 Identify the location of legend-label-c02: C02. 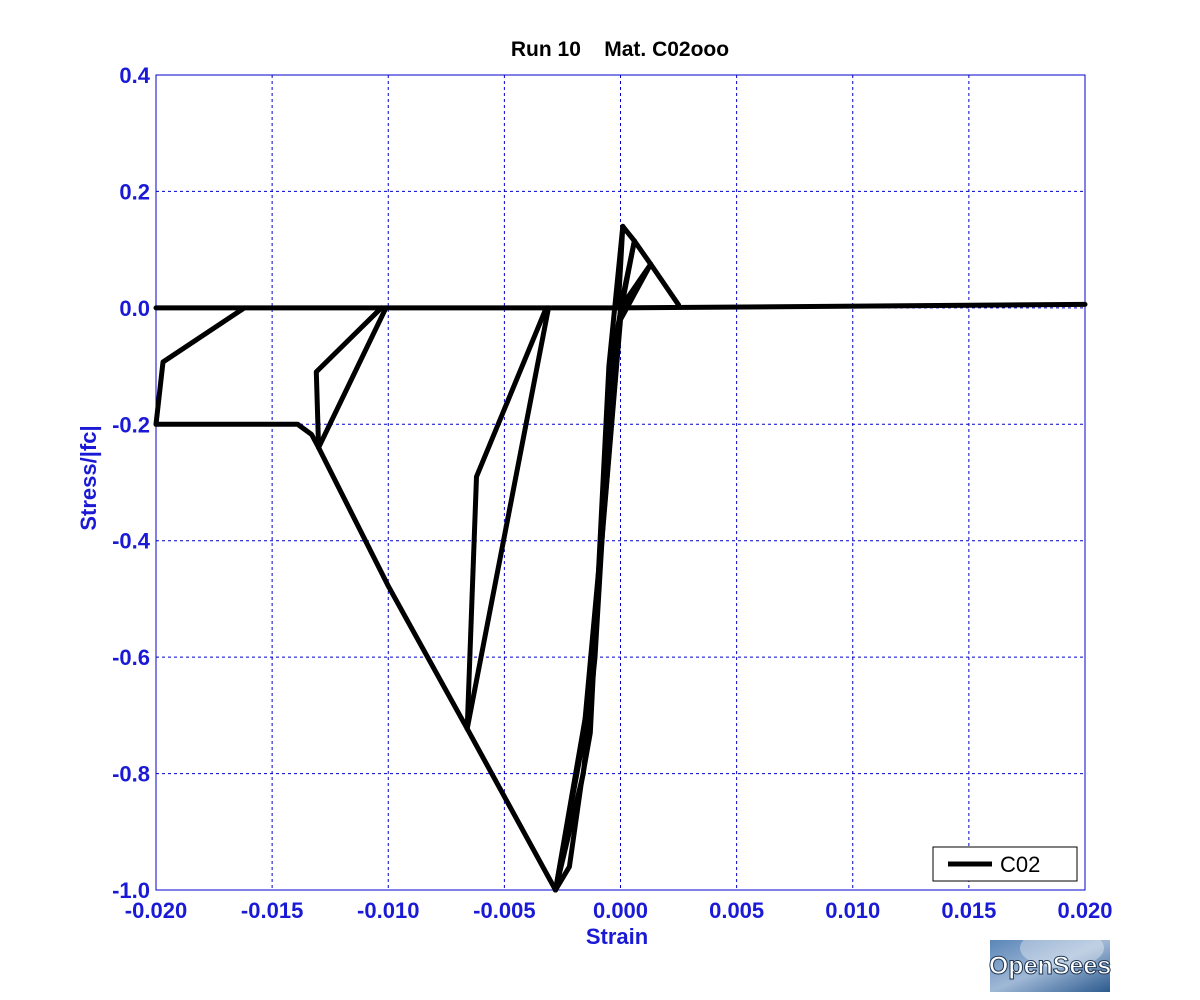
(1020, 864).